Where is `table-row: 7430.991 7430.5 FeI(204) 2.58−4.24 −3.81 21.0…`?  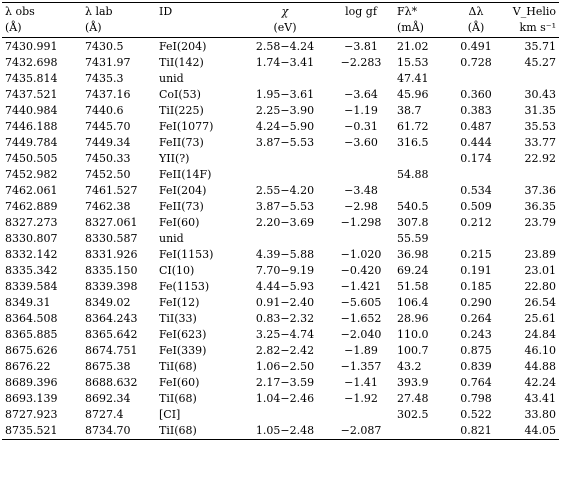
table-row: 7430.991 7430.5 FeI(204) 2.58−4.24 −3.81 21.0… is located at coordinates (280, 47).